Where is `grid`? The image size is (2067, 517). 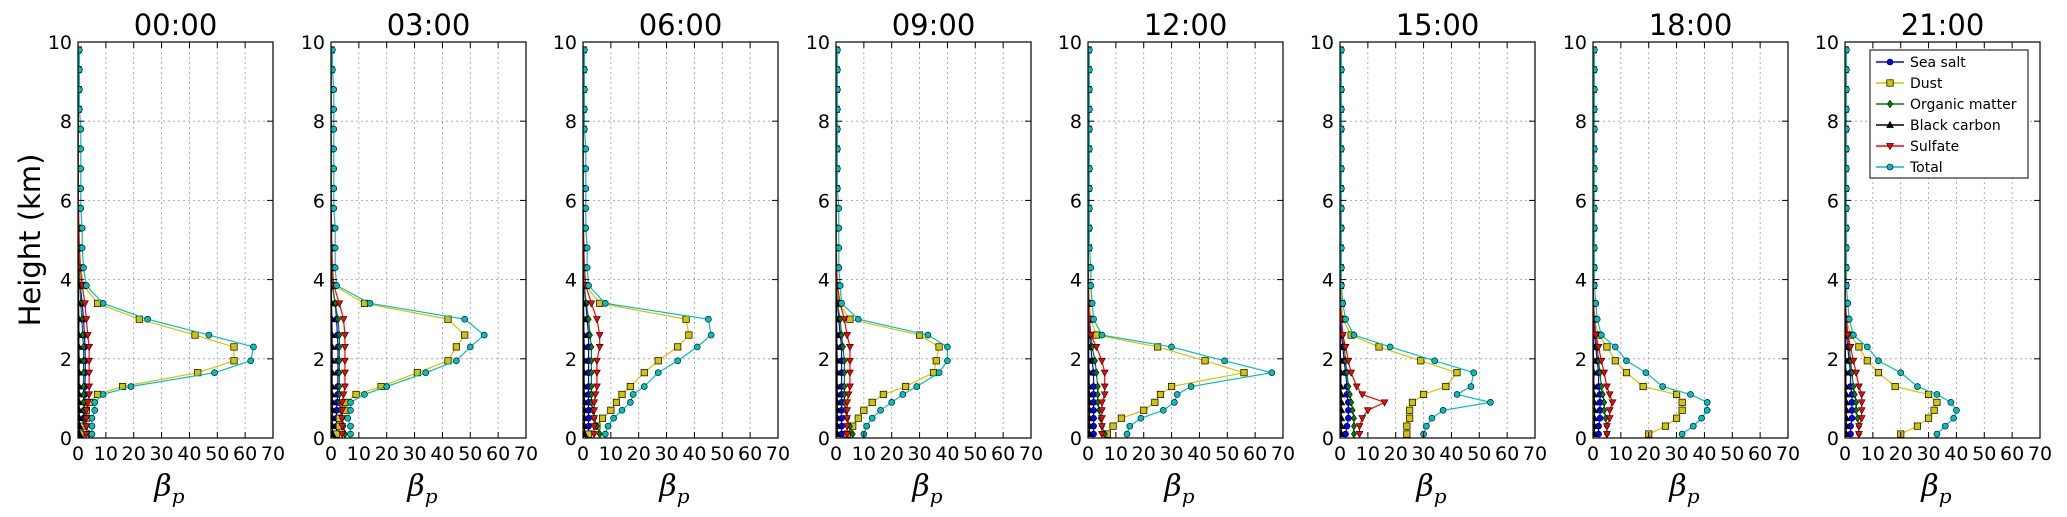 grid is located at coordinates (933, 240).